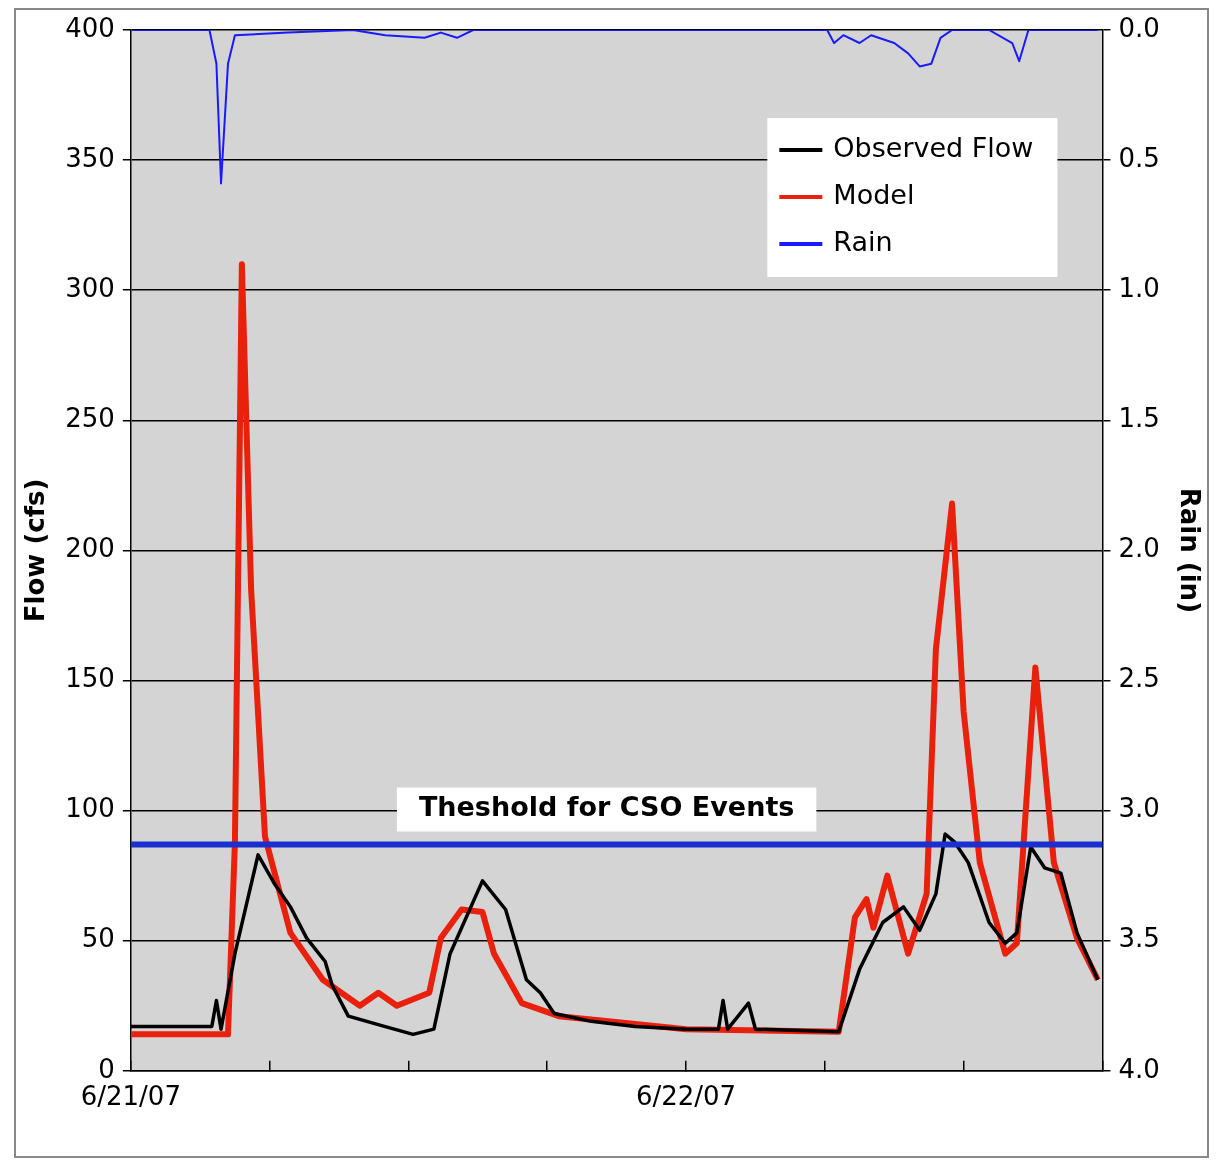 The width and height of the screenshot is (1217, 1166). I want to click on y-tick-label: 350, so click(90, 157).